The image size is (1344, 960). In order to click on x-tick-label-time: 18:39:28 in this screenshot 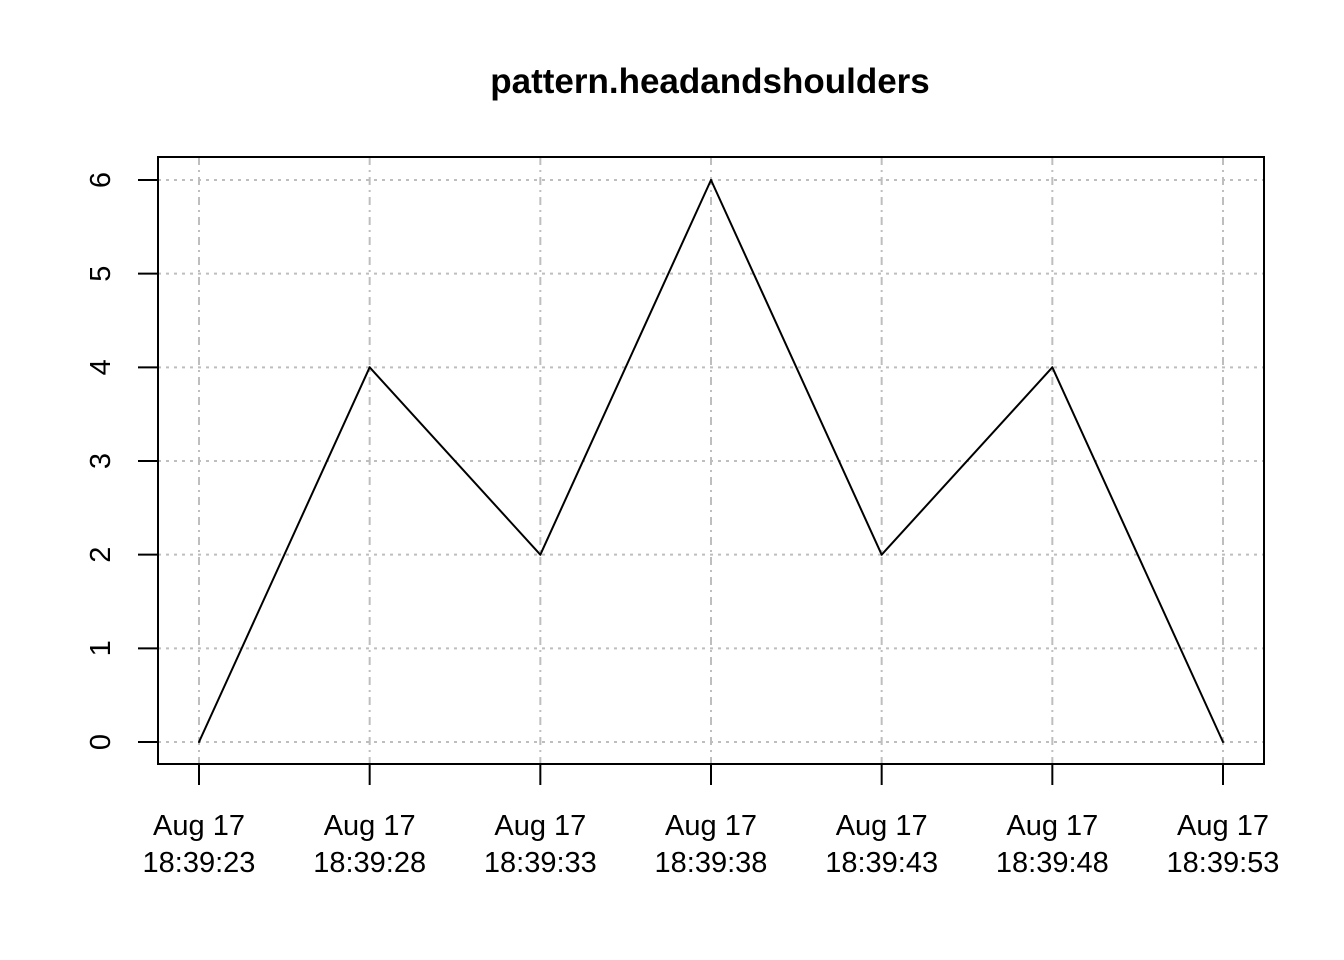, I will do `click(369, 863)`.